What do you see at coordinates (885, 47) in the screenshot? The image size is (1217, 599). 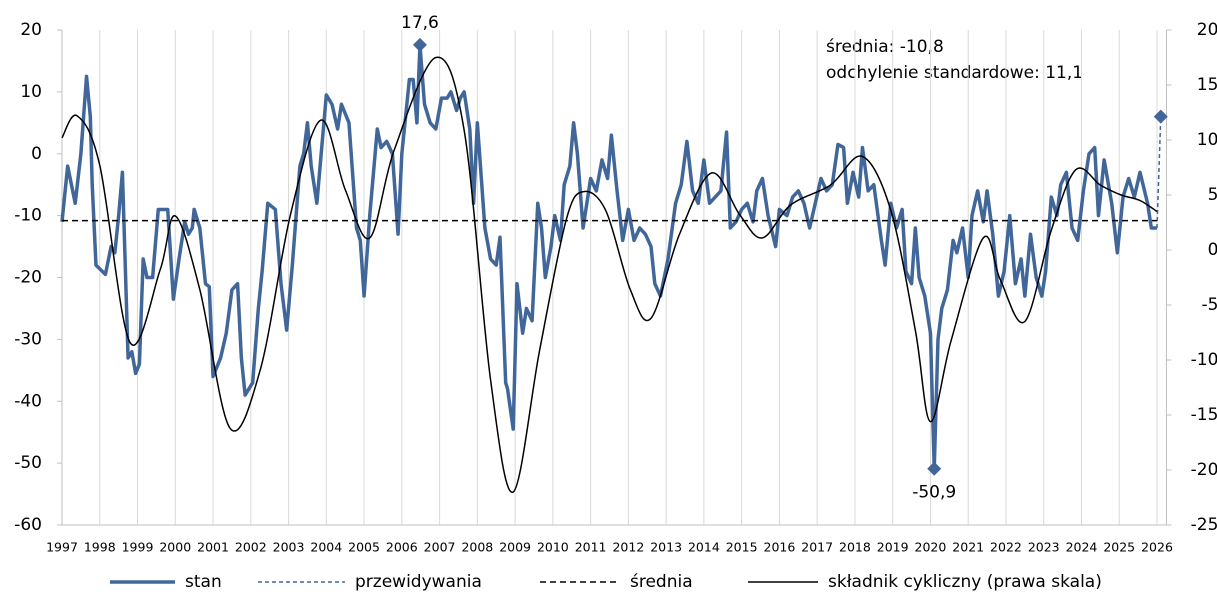 I see `stat-text: średnia: -10,8` at bounding box center [885, 47].